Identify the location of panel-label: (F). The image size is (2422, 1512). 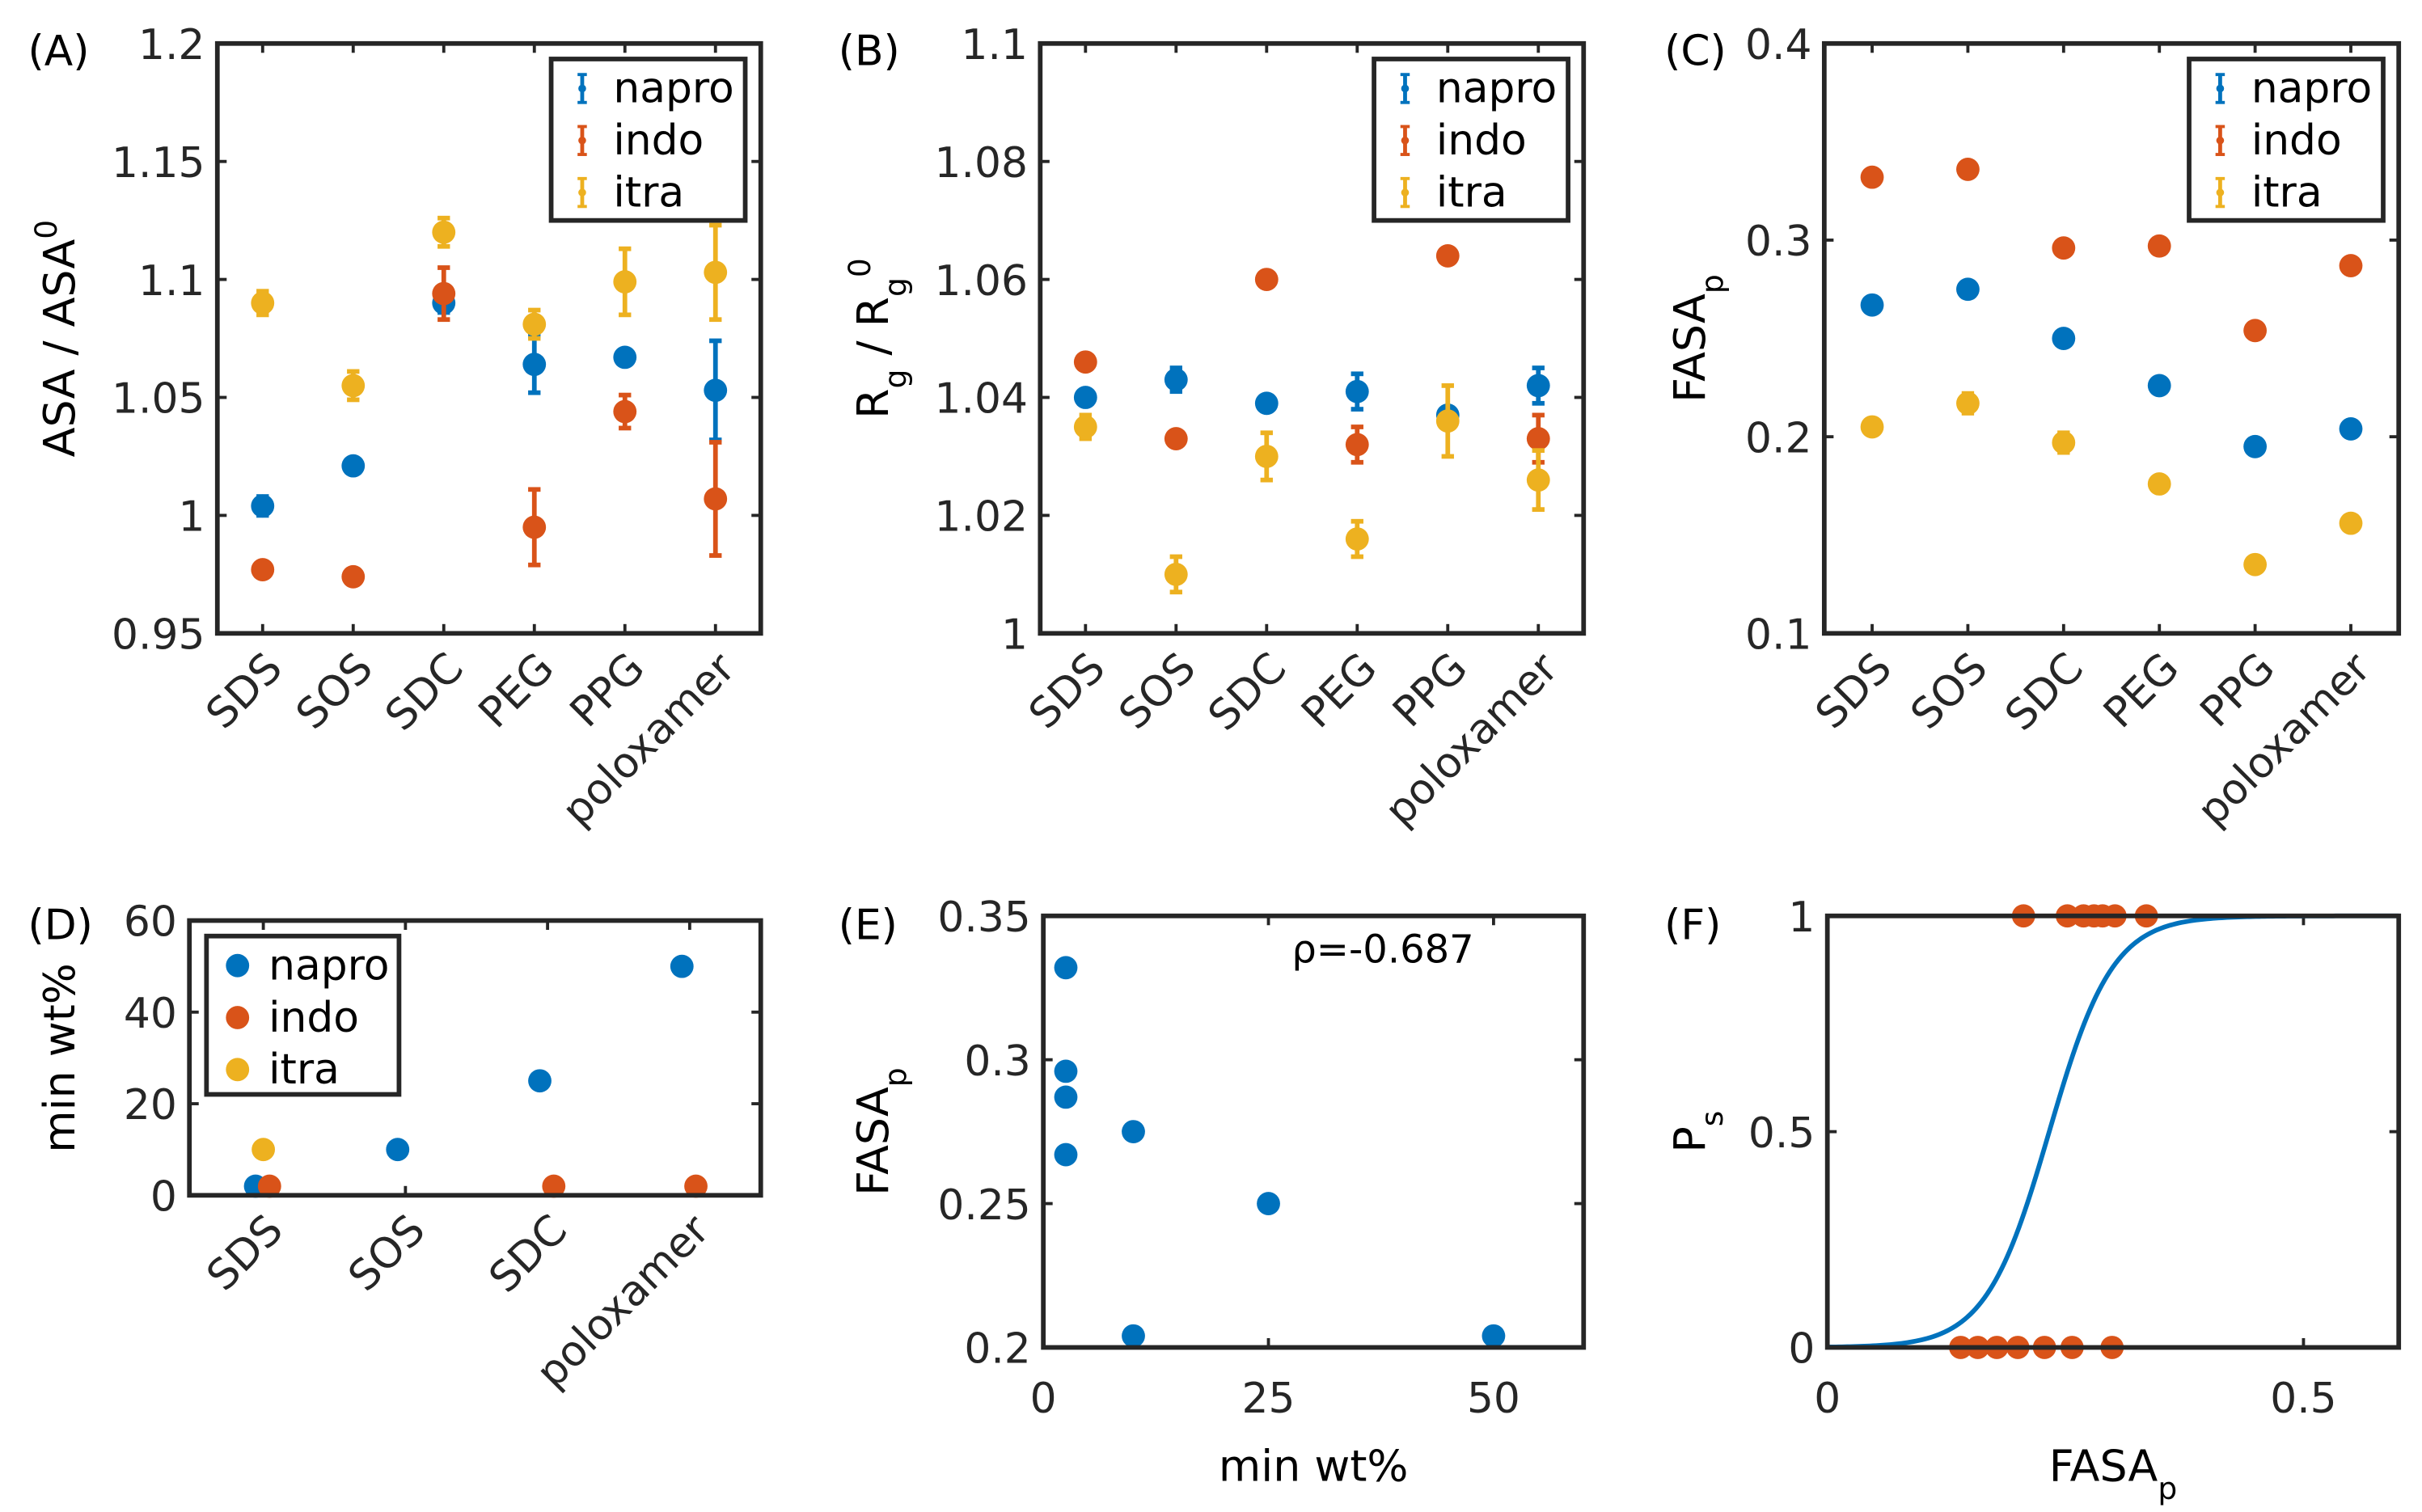
(1692, 926).